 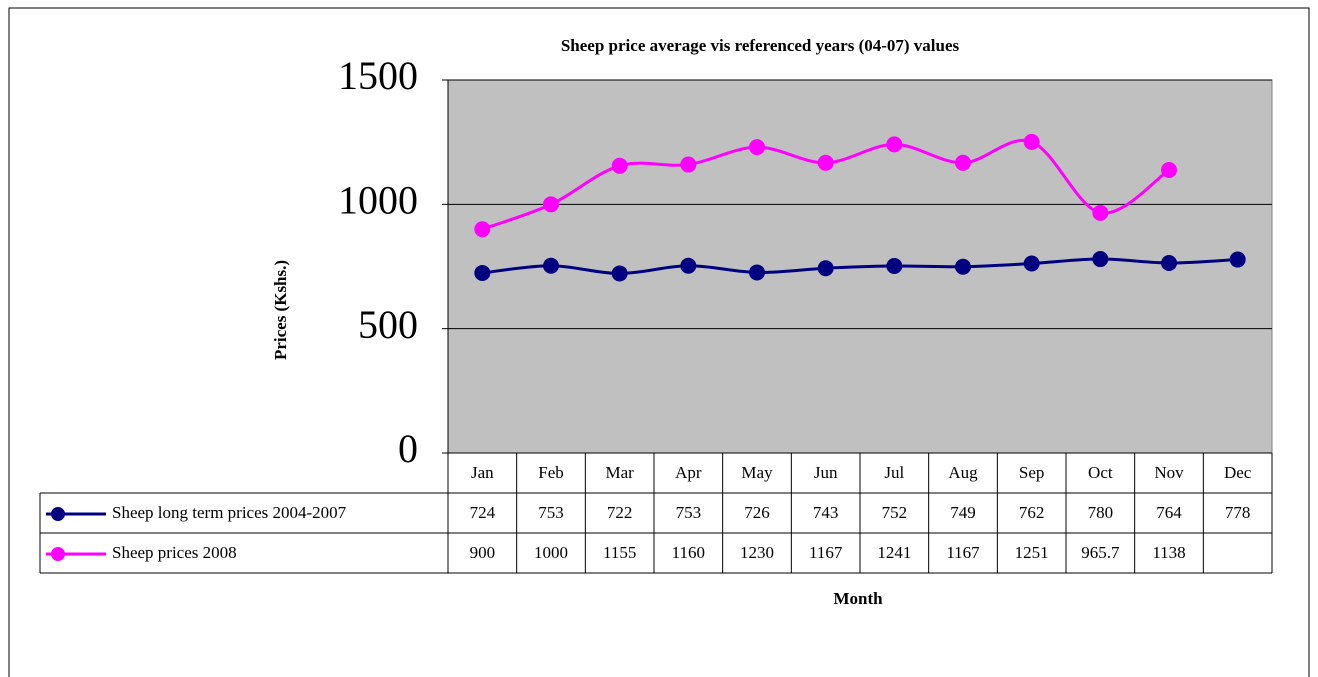 What do you see at coordinates (378, 75) in the screenshot?
I see `y-tick-label: 1500` at bounding box center [378, 75].